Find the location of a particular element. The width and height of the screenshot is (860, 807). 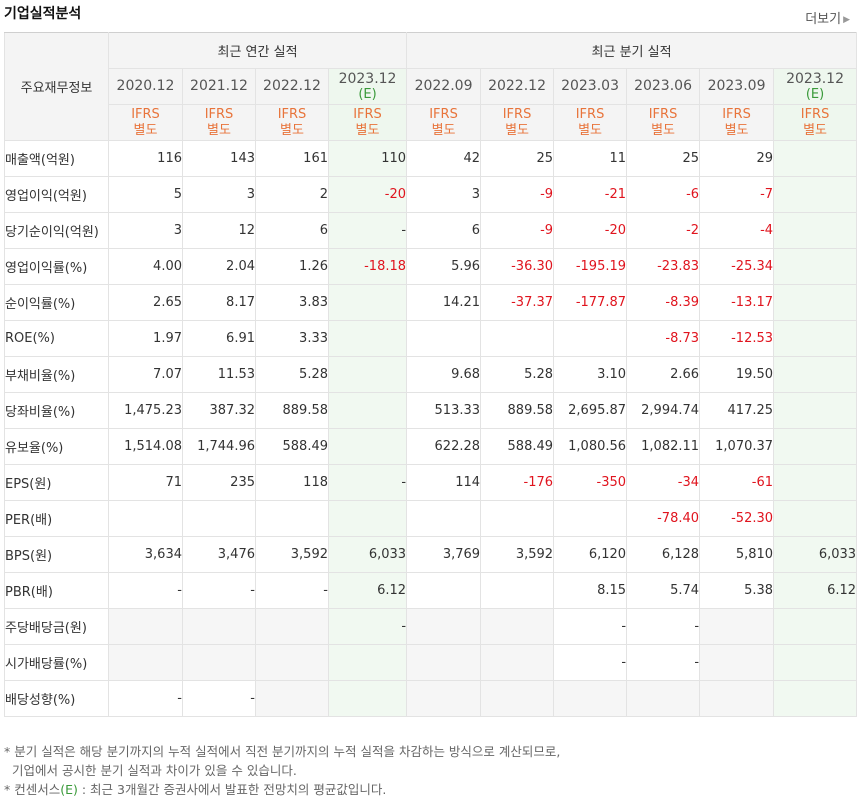

table-row: 시가배당률(%) - - is located at coordinates (431, 662).